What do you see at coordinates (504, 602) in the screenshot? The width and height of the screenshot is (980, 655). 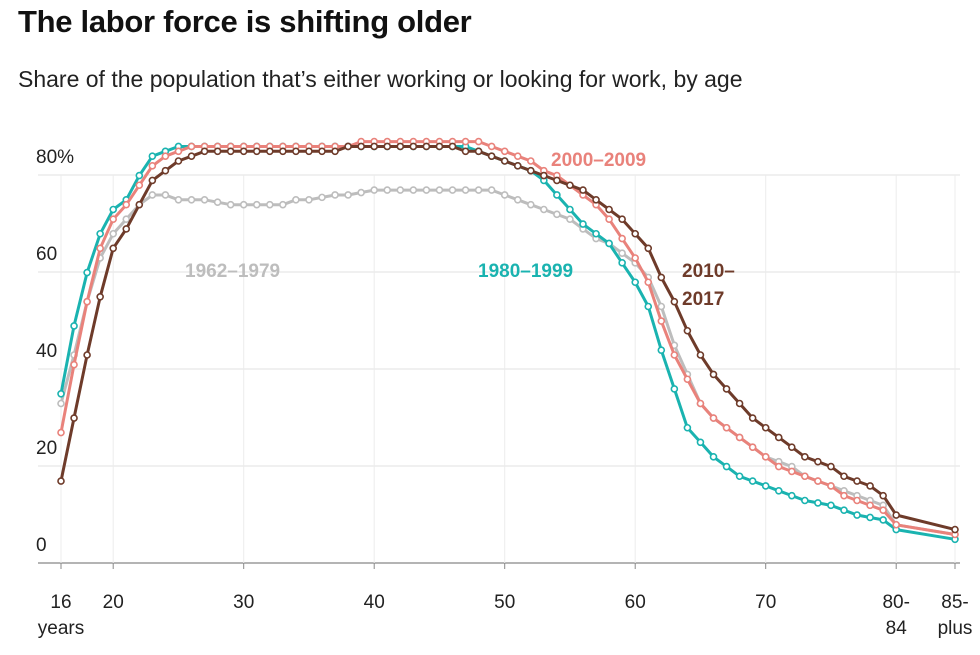 I see `x-tick-label: 50` at bounding box center [504, 602].